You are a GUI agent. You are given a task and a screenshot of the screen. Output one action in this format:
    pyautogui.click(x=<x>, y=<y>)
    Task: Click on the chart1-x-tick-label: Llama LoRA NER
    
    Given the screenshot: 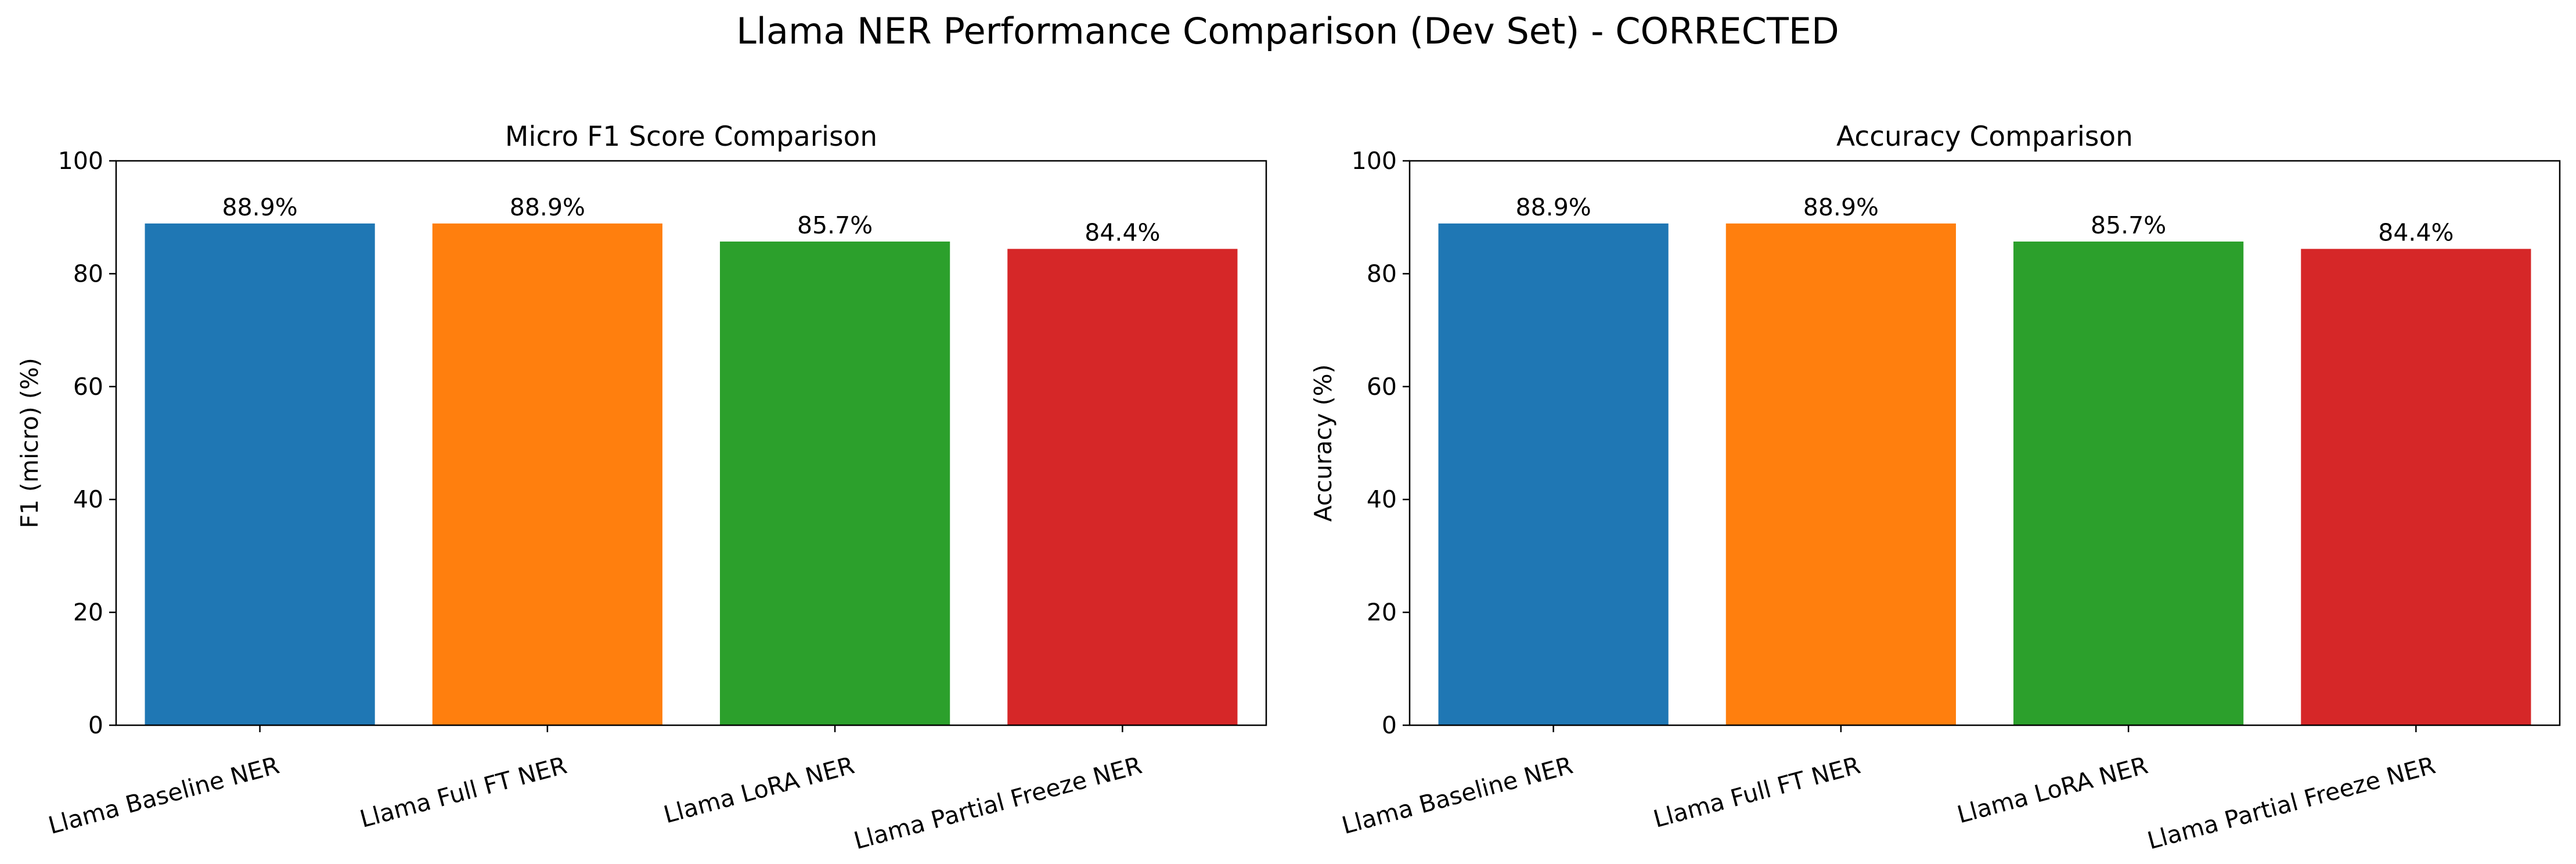 What is the action you would take?
    pyautogui.click(x=759, y=790)
    